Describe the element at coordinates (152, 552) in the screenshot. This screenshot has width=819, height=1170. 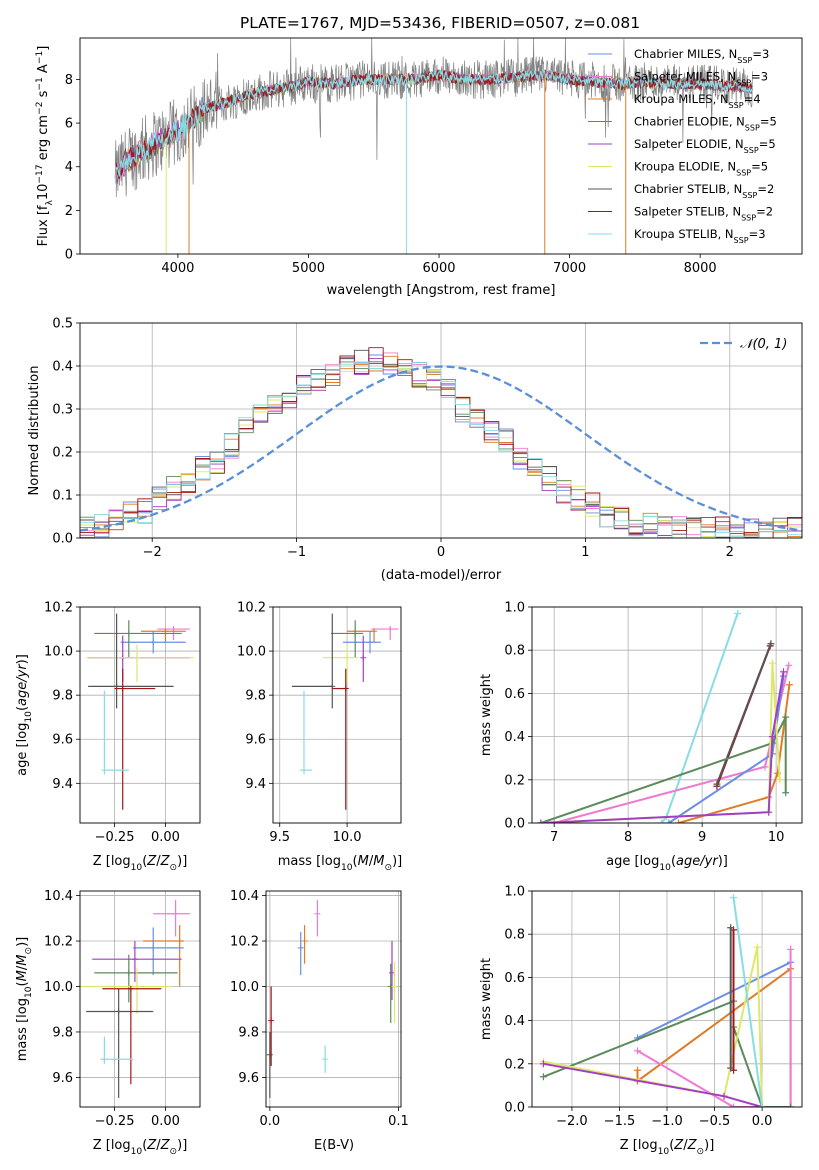
I see `x-tick-label: −2` at that location.